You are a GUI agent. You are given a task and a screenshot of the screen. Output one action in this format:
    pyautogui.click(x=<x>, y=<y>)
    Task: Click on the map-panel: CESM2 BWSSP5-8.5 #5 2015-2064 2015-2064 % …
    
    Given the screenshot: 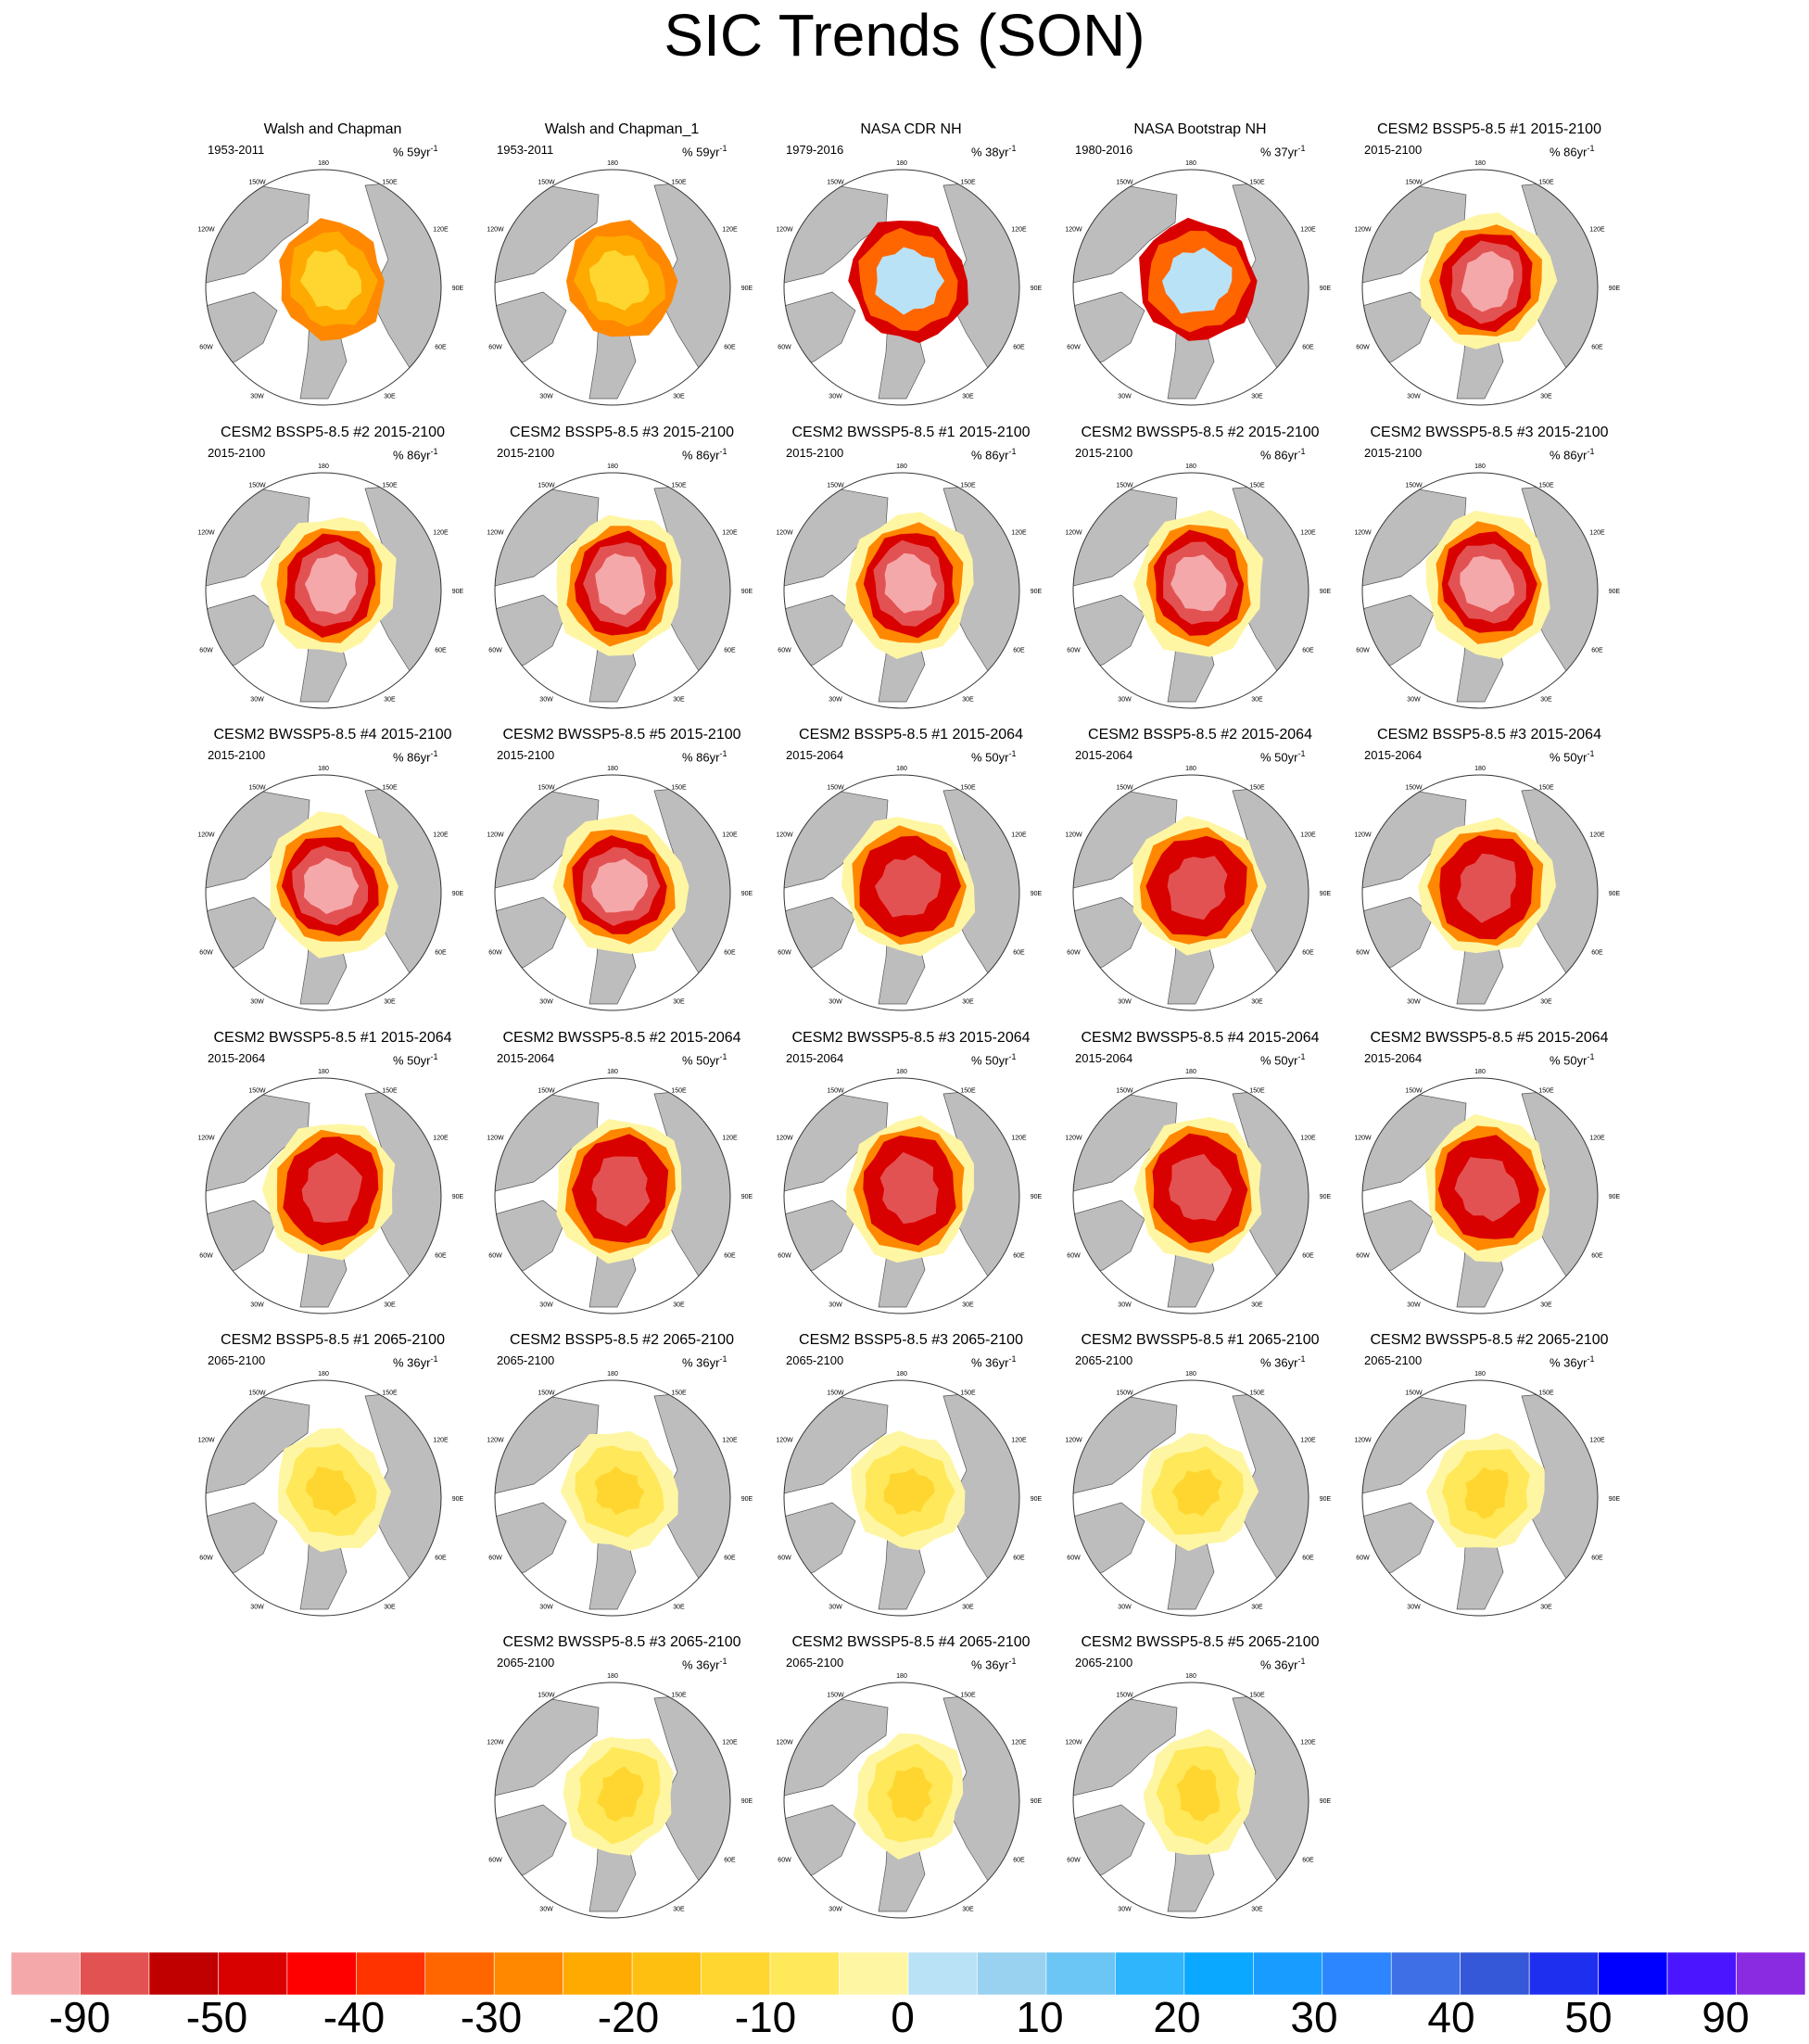 What is the action you would take?
    pyautogui.click(x=1489, y=1172)
    